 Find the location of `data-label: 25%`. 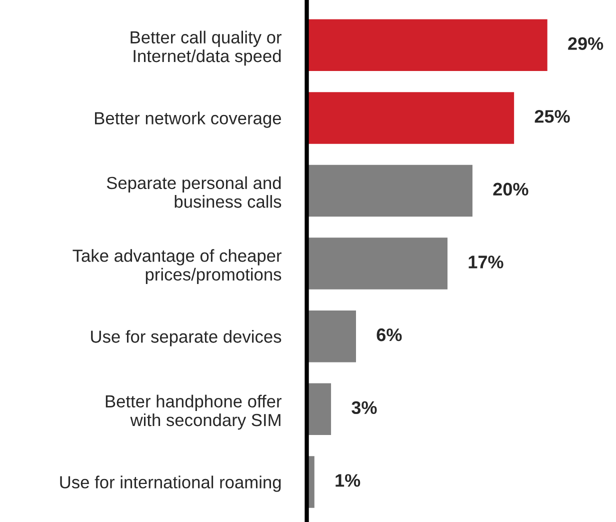

data-label: 25% is located at coordinates (552, 116).